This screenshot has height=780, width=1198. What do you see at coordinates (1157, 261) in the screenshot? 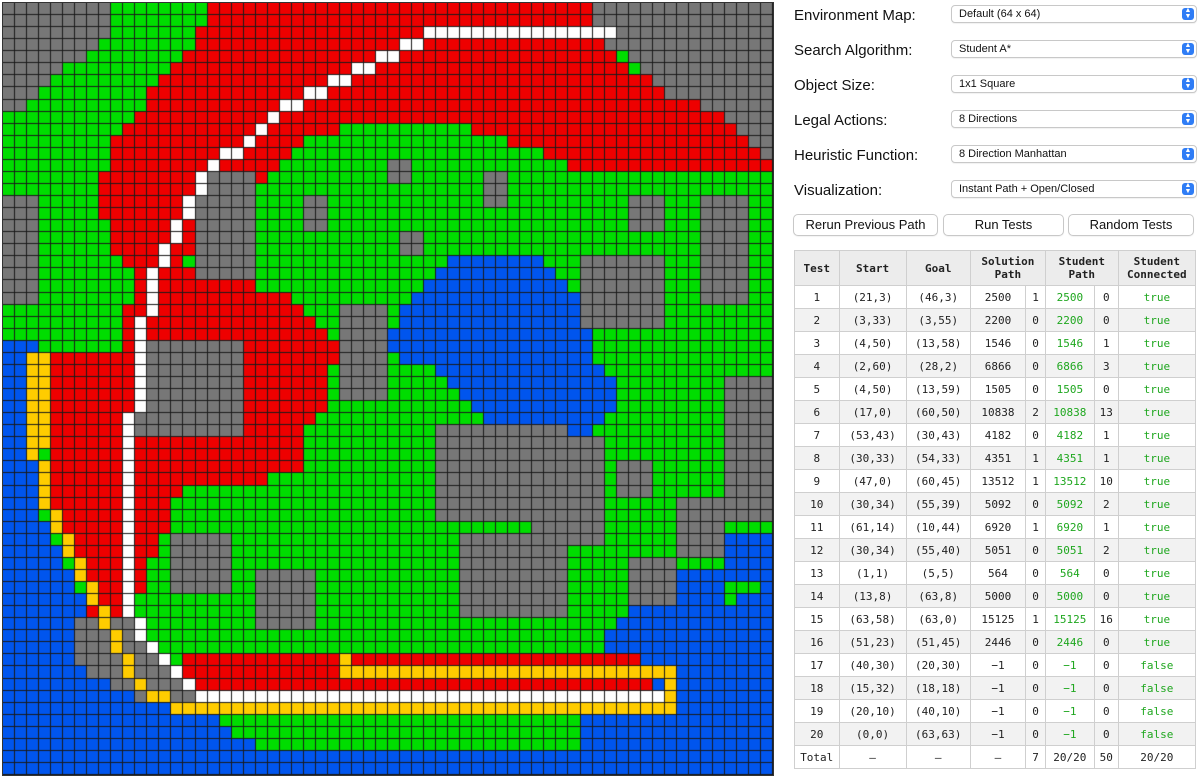
I see `col-header-connected-1: Student` at bounding box center [1157, 261].